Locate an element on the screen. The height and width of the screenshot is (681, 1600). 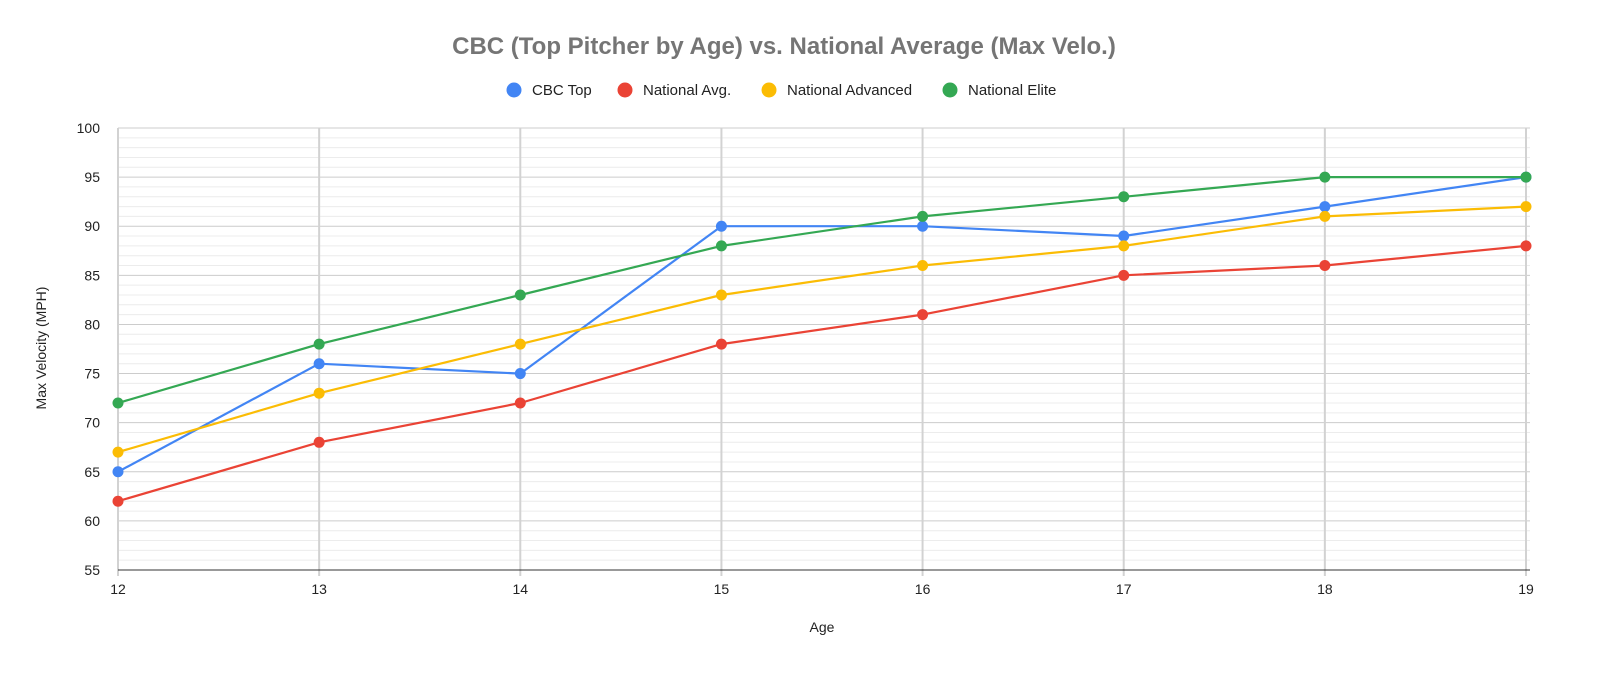
x-tick-label: 15 is located at coordinates (722, 589).